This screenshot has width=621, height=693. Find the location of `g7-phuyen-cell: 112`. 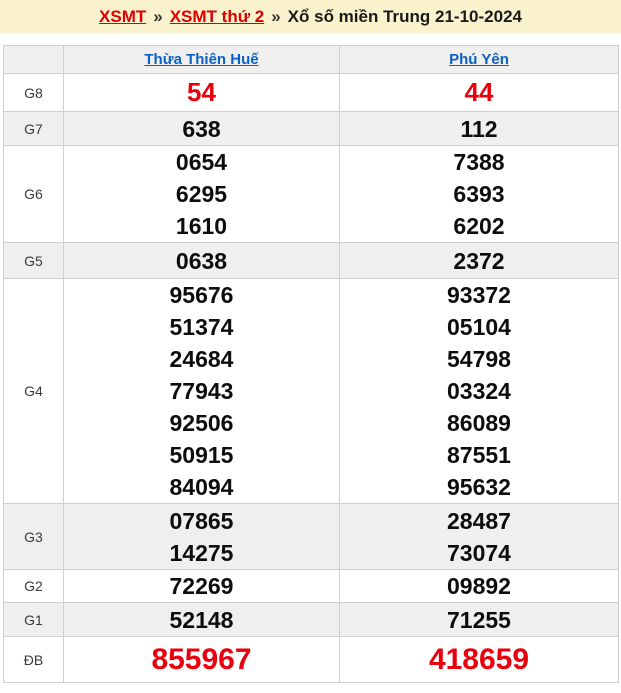

g7-phuyen-cell: 112 is located at coordinates (479, 128).